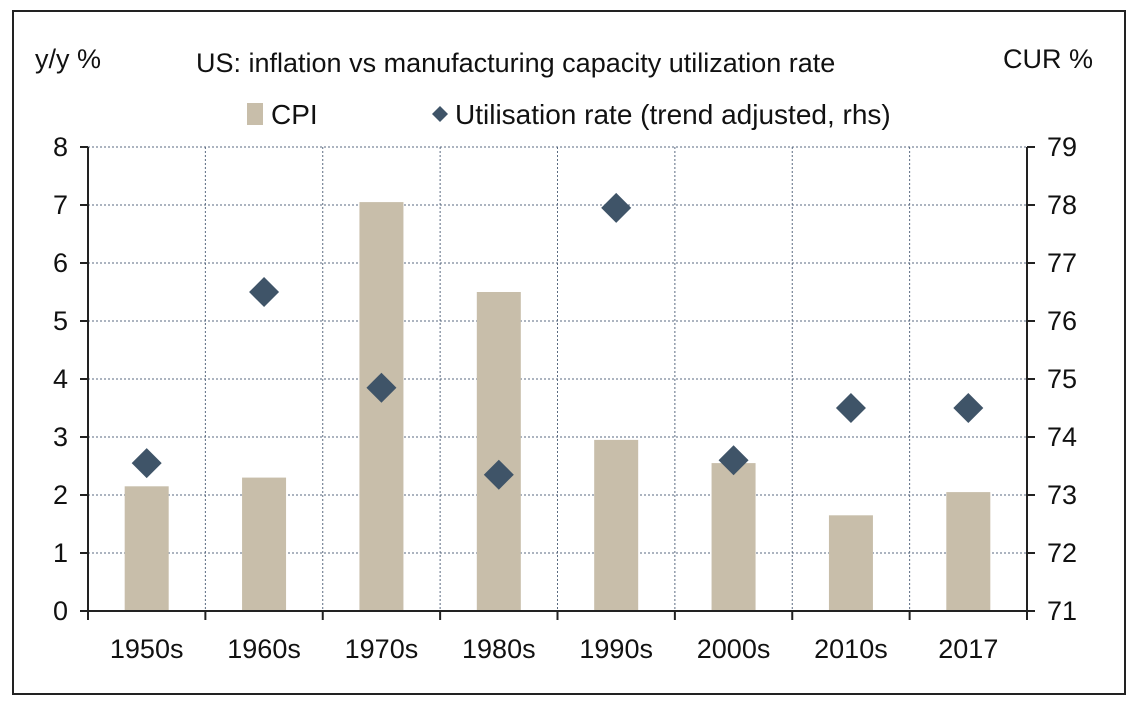 The height and width of the screenshot is (710, 1137). What do you see at coordinates (382, 649) in the screenshot?
I see `x-tick-label: 1970s` at bounding box center [382, 649].